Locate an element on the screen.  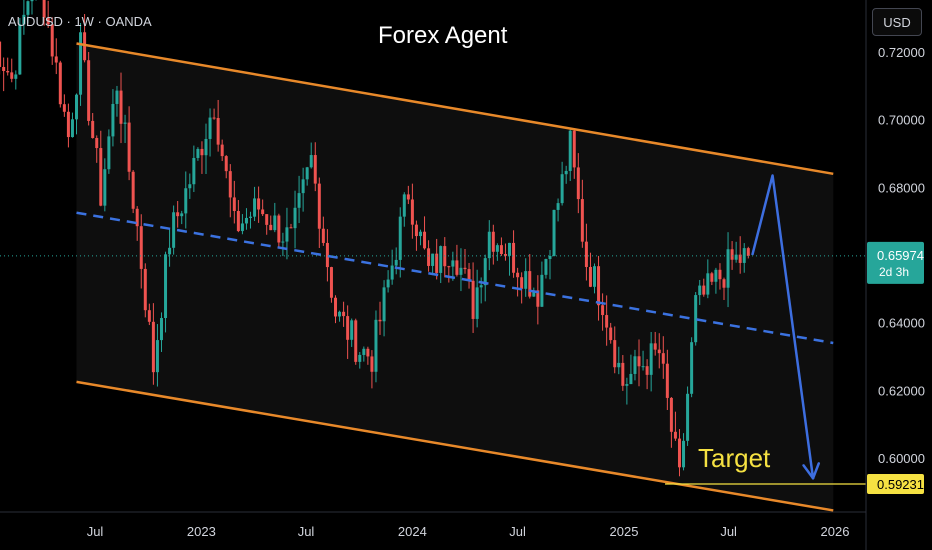
current-price-value: 0.65974 is located at coordinates (900, 255).